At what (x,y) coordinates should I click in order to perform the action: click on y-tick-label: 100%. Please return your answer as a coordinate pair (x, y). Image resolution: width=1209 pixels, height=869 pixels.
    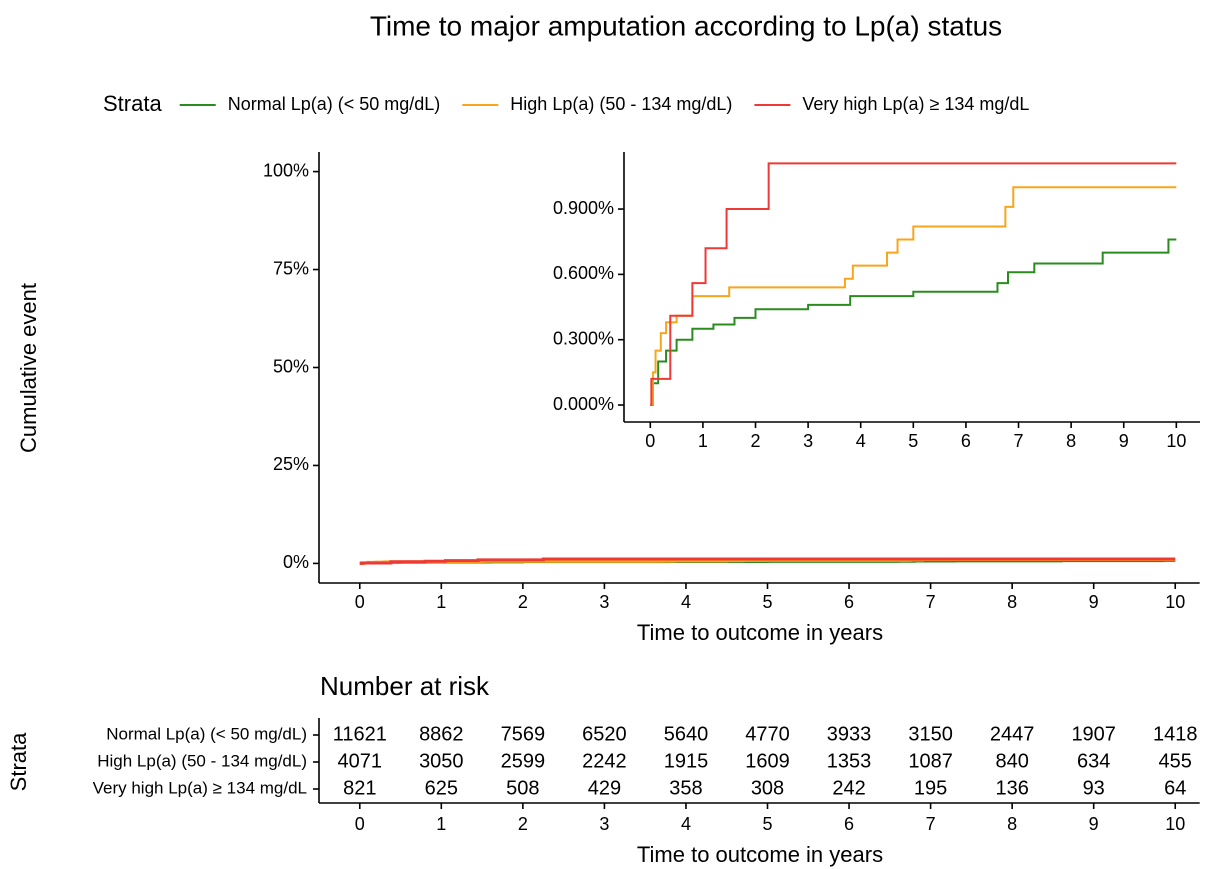
    Looking at the image, I should click on (286, 170).